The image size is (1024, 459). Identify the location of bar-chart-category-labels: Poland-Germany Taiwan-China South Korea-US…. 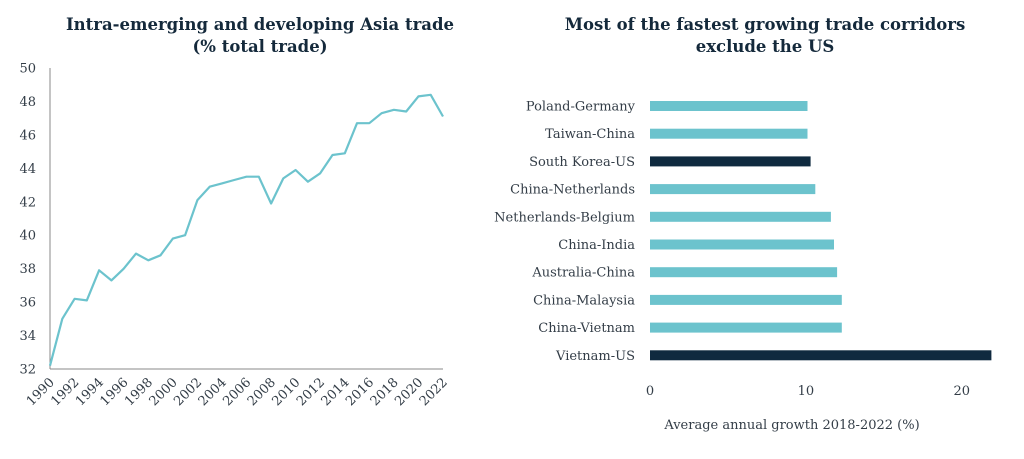
(564, 232).